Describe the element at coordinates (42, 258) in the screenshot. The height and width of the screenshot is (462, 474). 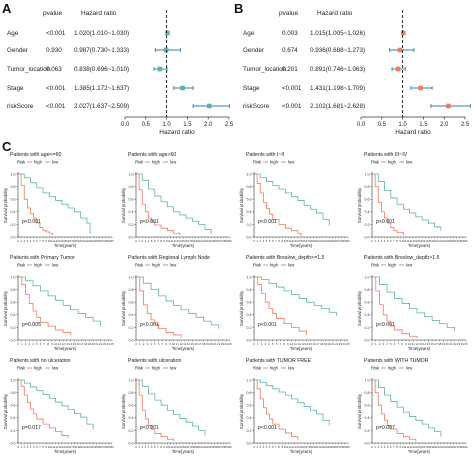
I see `subplot-title: Patients with Primary Tumor` at that location.